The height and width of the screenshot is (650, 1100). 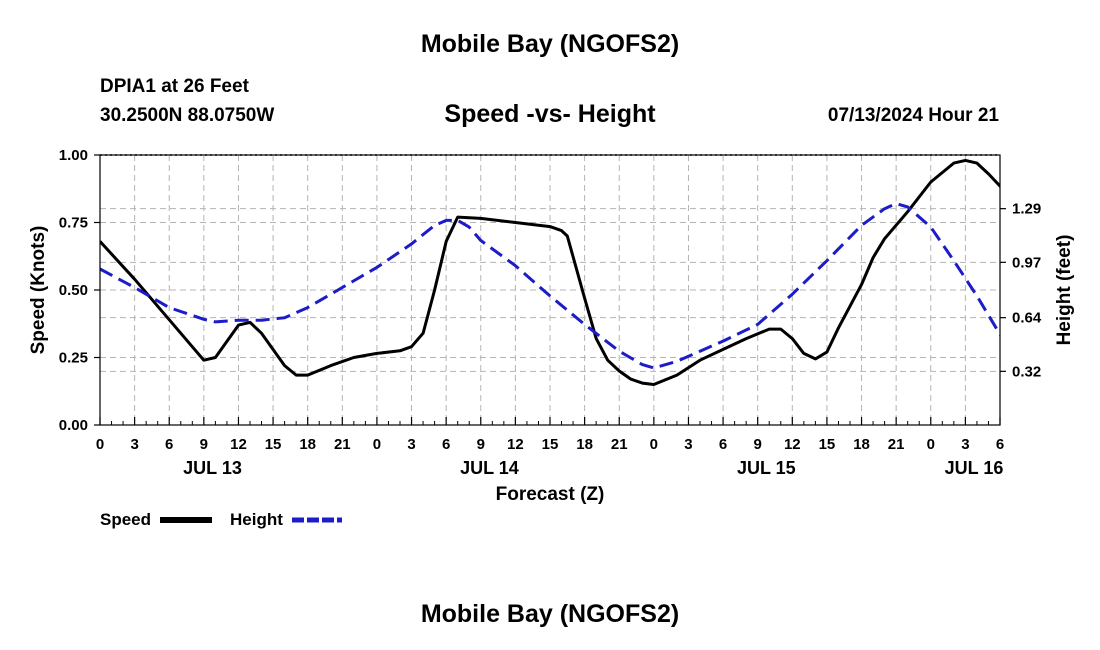 What do you see at coordinates (73, 358) in the screenshot?
I see `y-tick-label: 0.25` at bounding box center [73, 358].